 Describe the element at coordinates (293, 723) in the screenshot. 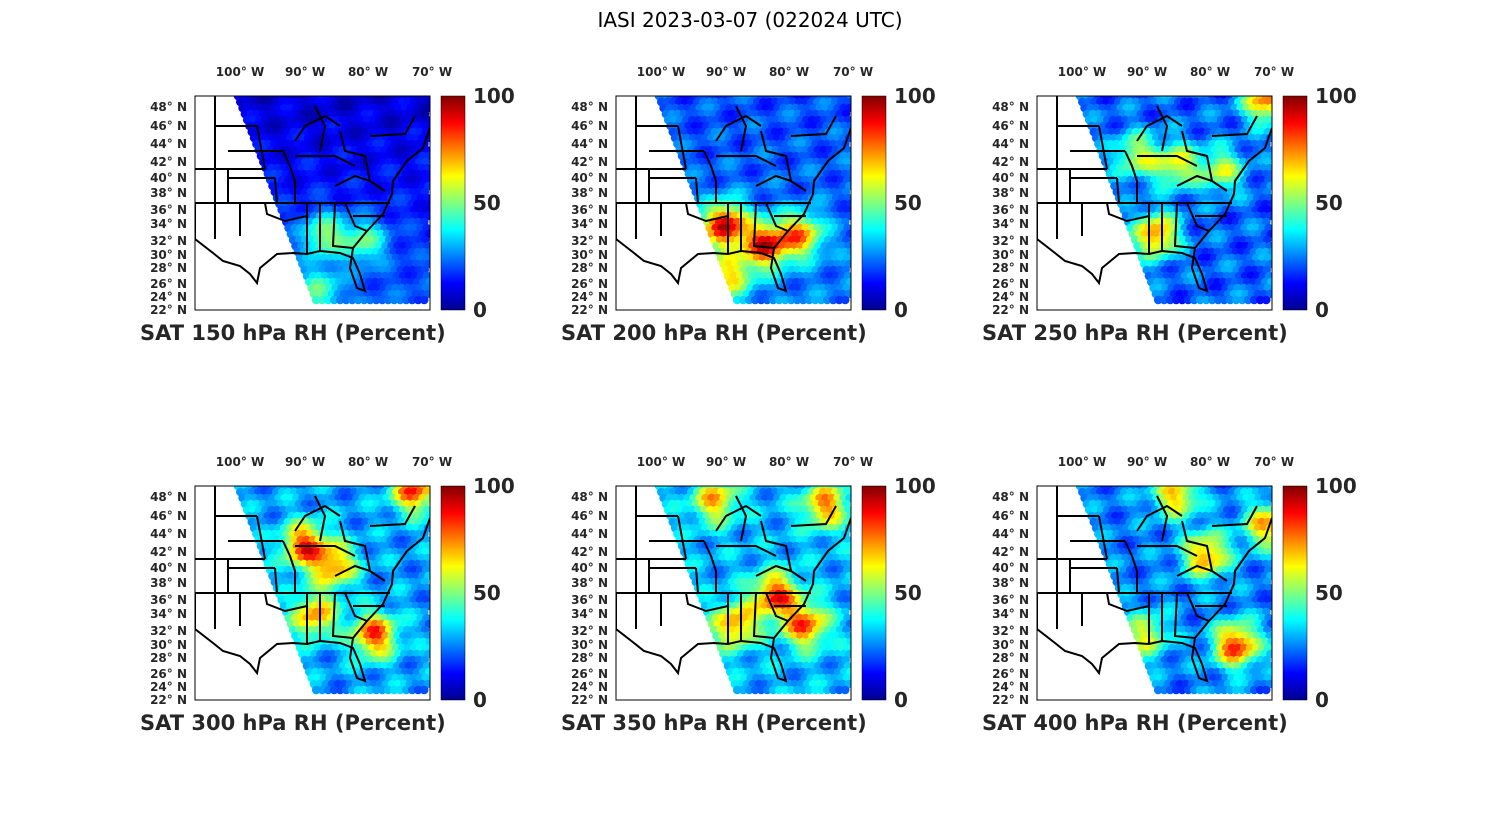

I see `panel-title: SAT 300 hPa RH (Percent)` at that location.